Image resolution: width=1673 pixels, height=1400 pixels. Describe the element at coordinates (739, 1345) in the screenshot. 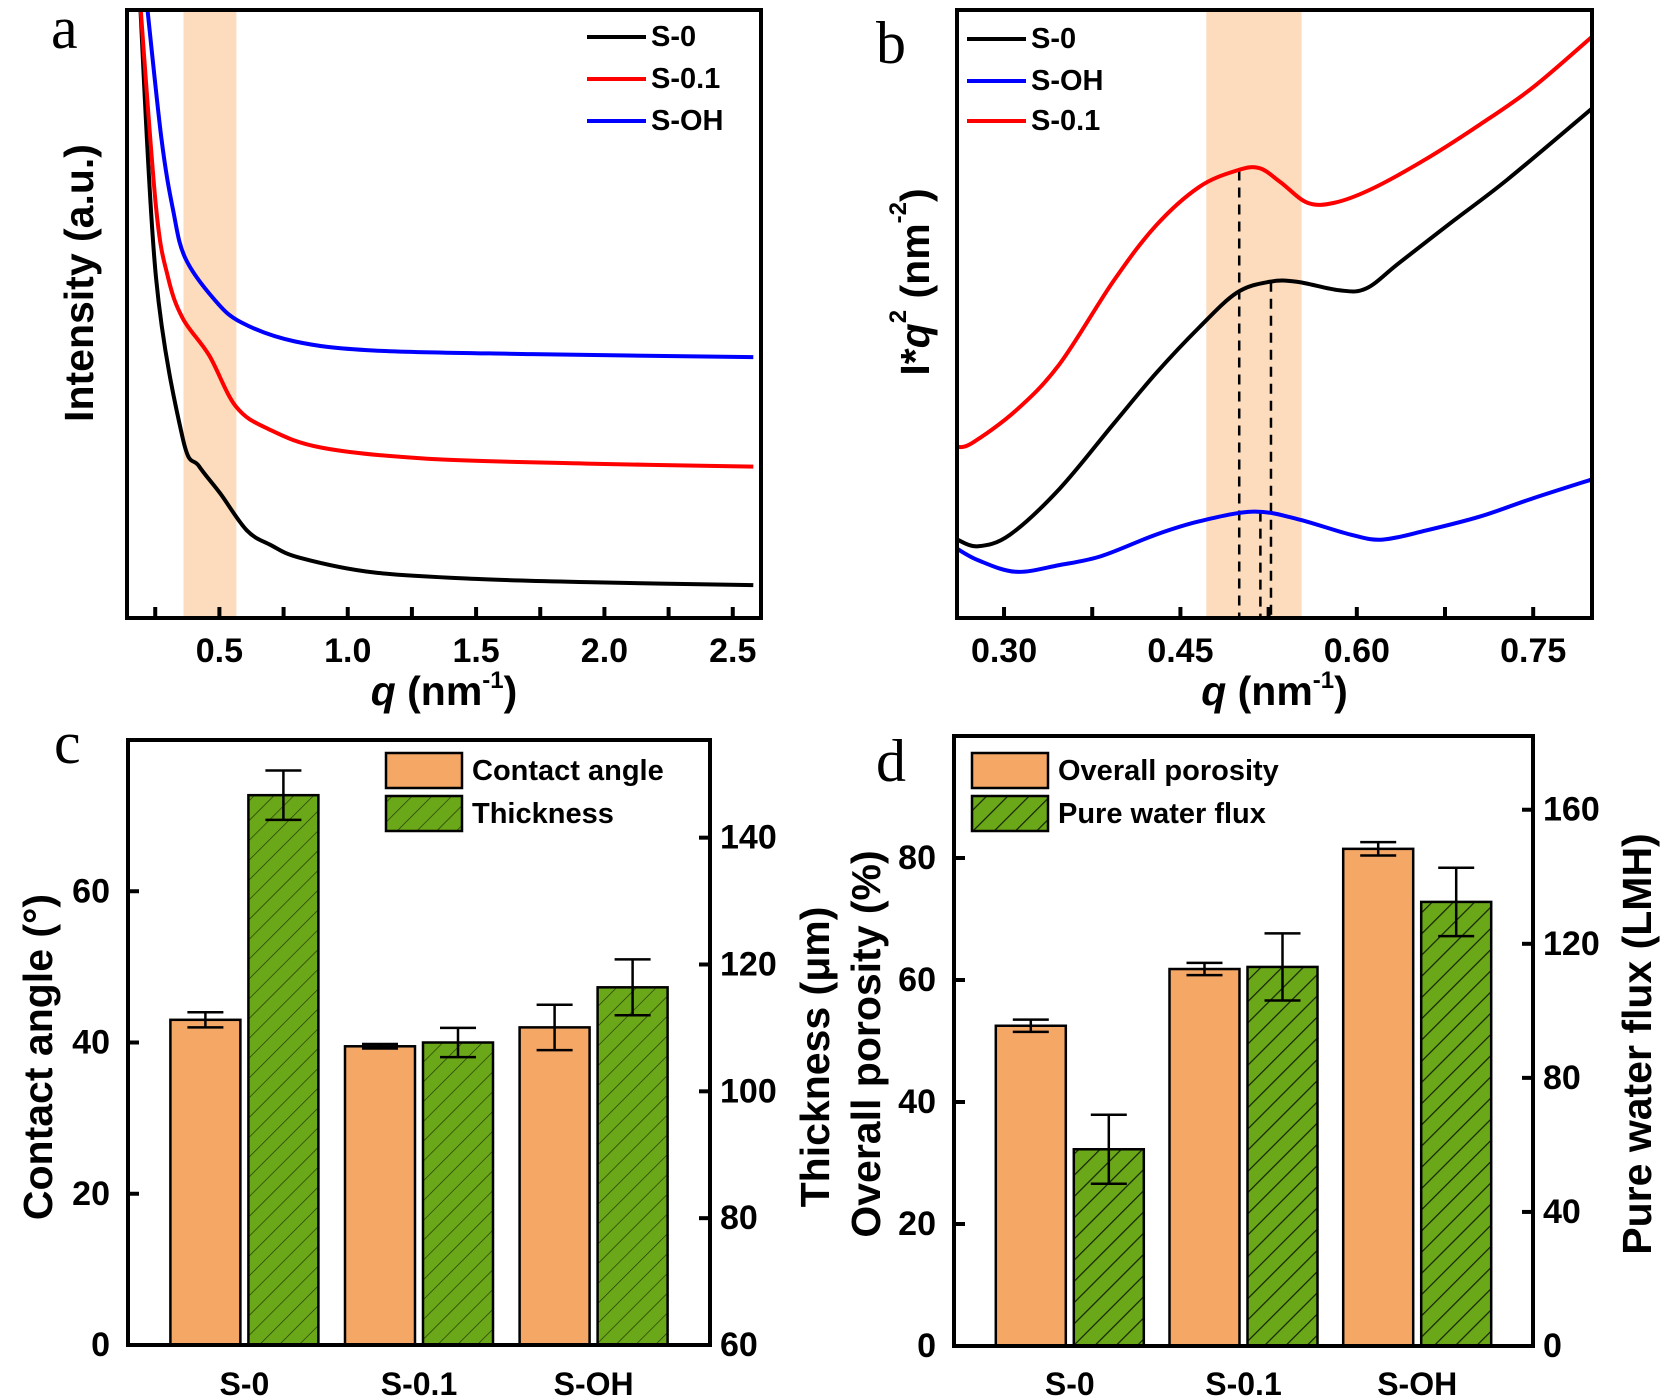

I see `y-right-tick-label: 60` at that location.